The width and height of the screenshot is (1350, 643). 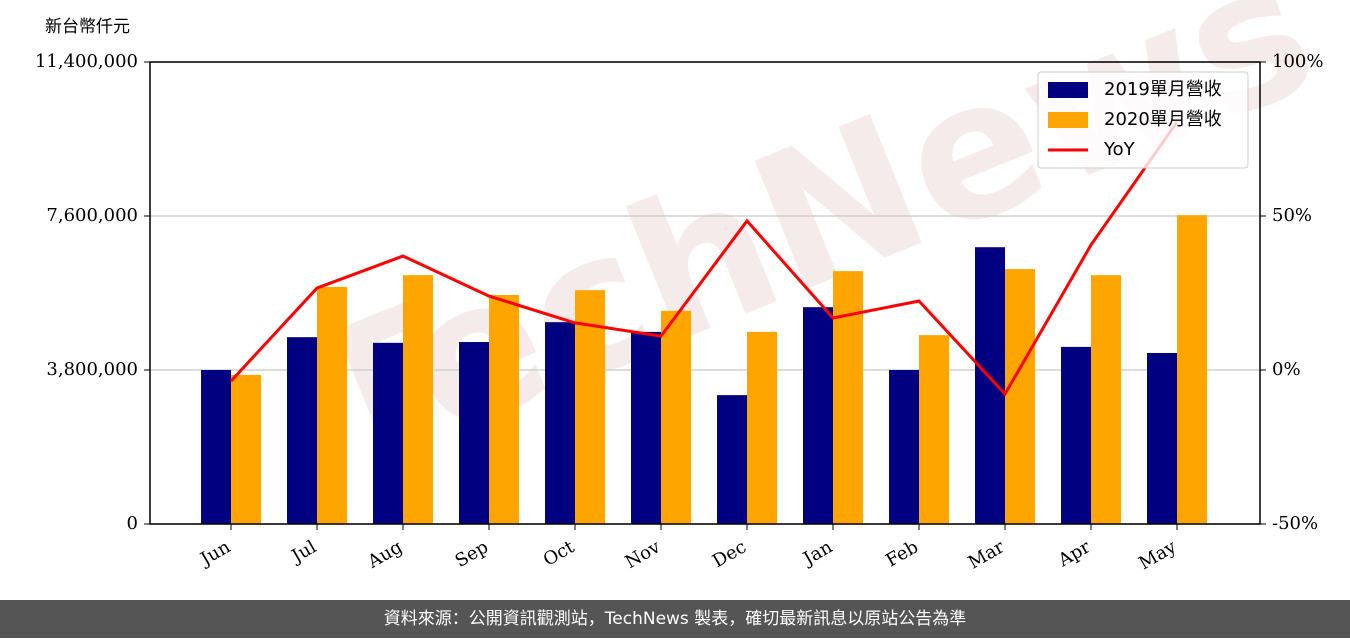 I want to click on footer: 資料來源：公開資訊觀測站，TechNews 製表，確切最新訊息以原站公告為準, so click(x=675, y=619).